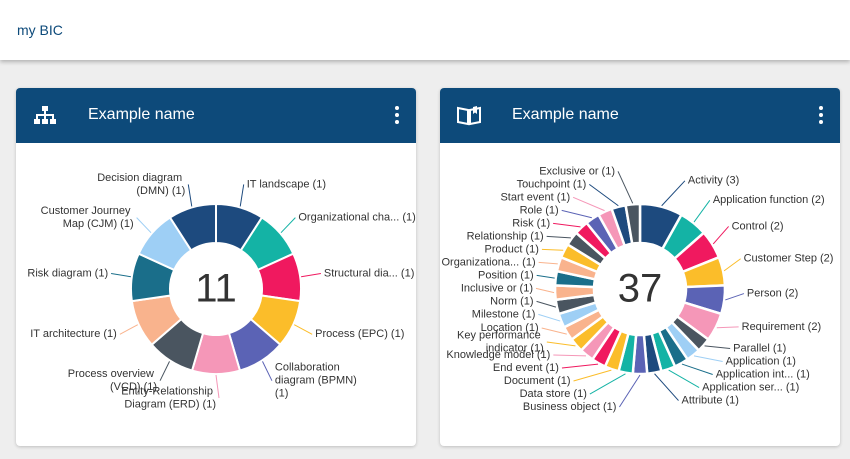  What do you see at coordinates (553, 394) in the screenshot?
I see `slice-label: Data store (1)` at bounding box center [553, 394].